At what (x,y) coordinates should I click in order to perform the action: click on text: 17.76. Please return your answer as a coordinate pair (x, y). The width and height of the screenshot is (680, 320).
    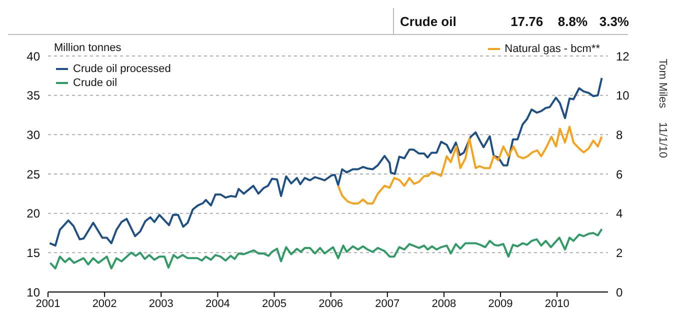
    Looking at the image, I should click on (527, 21).